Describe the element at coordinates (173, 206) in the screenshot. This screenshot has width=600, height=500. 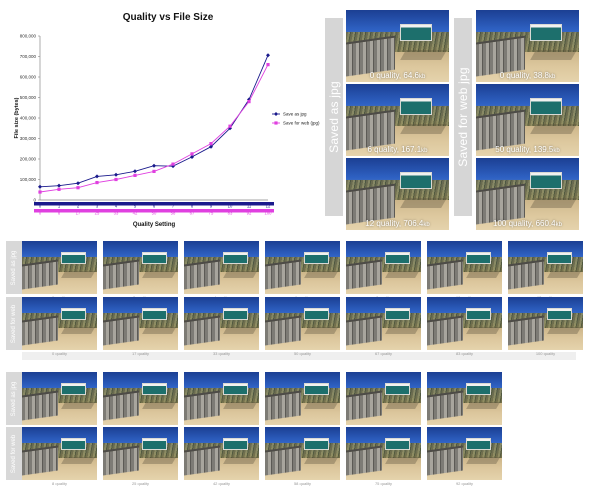
I see `x-tick-label-jpg: 7` at that location.